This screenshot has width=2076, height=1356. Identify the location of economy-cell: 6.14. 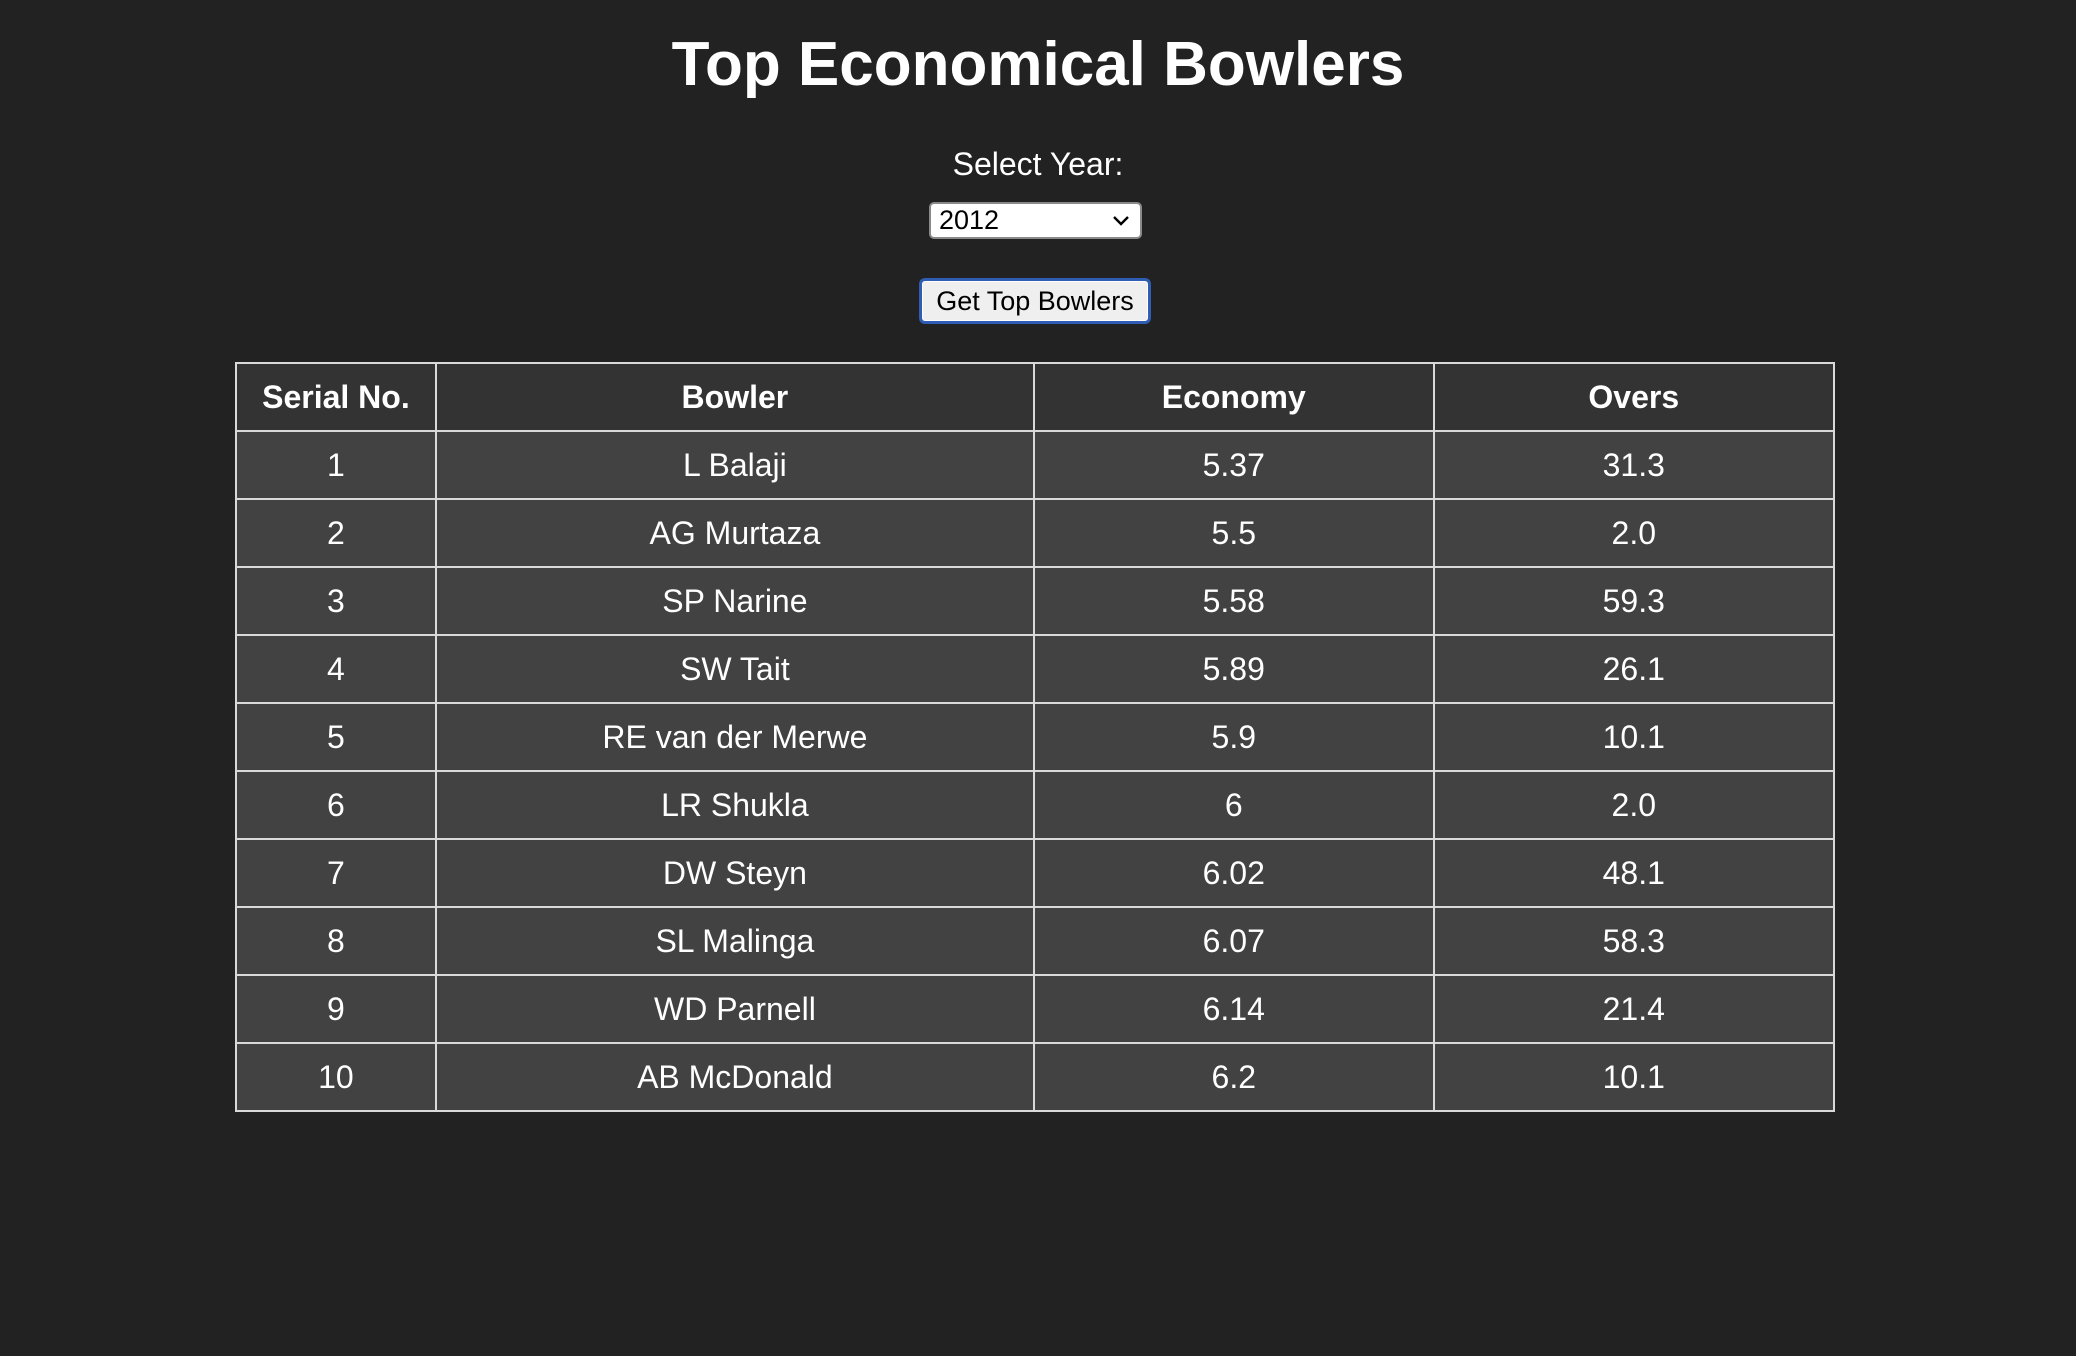
(1233, 1009).